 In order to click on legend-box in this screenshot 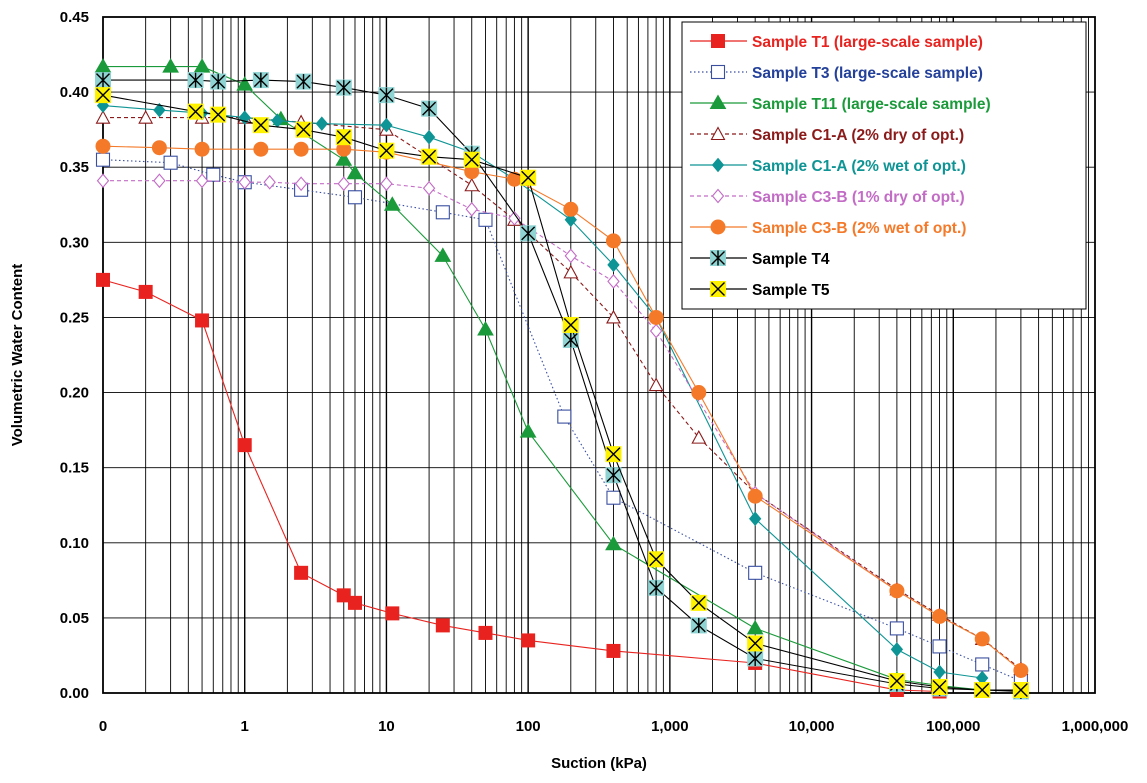, I will do `click(884, 165)`.